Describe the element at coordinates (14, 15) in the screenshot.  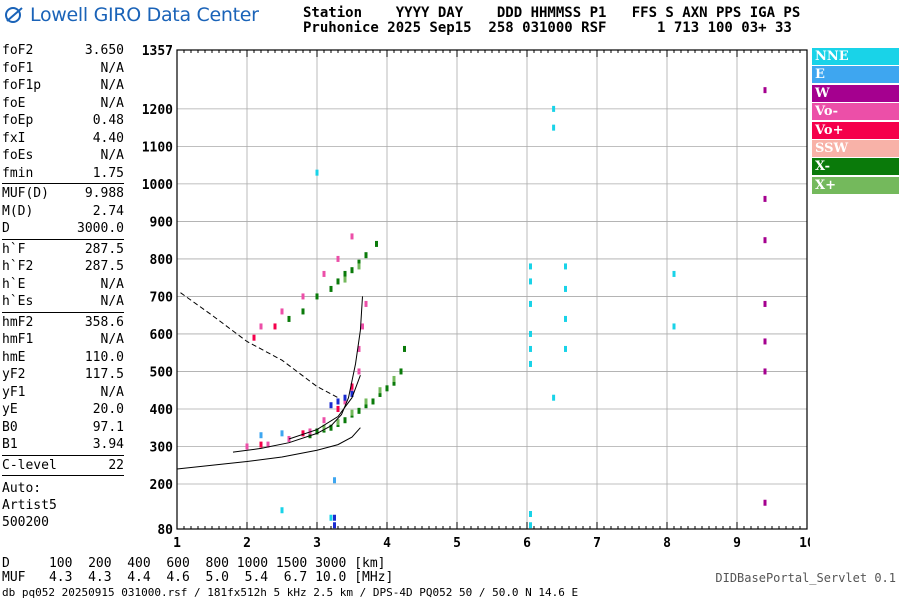
I see `giro-logo-icon` at that location.